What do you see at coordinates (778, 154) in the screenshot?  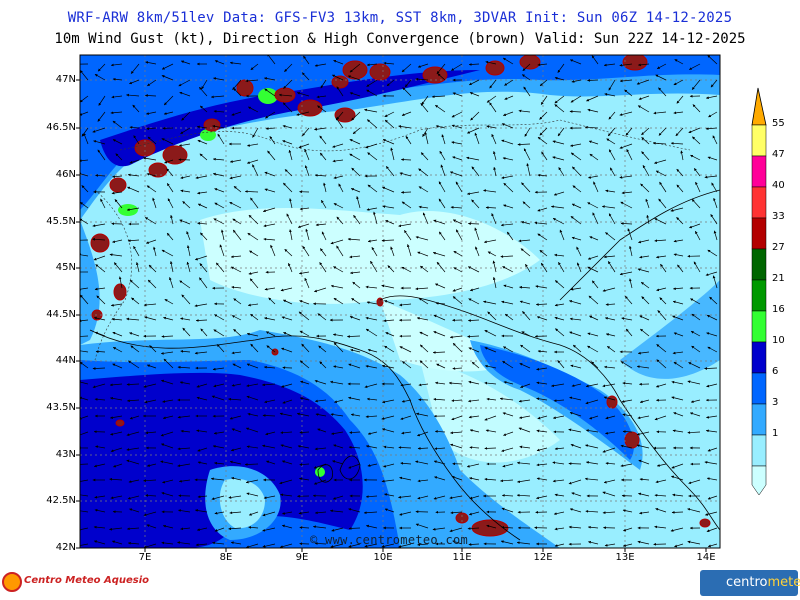 I see `colorbar-label: 47` at bounding box center [778, 154].